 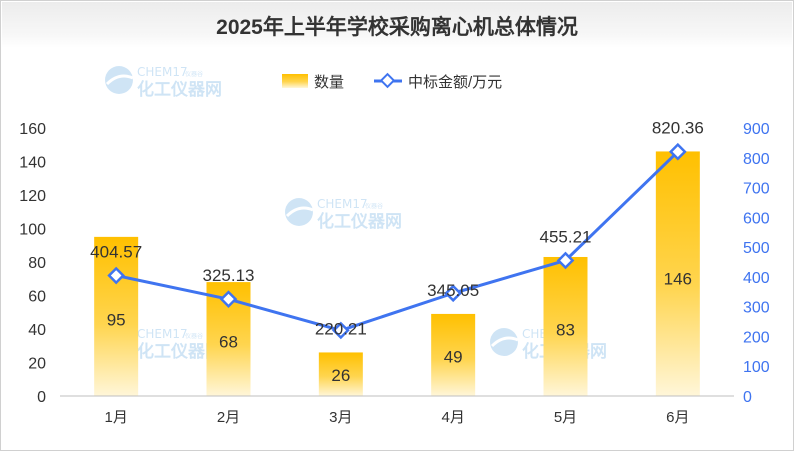 What do you see at coordinates (32, 196) in the screenshot?
I see `y-left-tick-label: 120` at bounding box center [32, 196].